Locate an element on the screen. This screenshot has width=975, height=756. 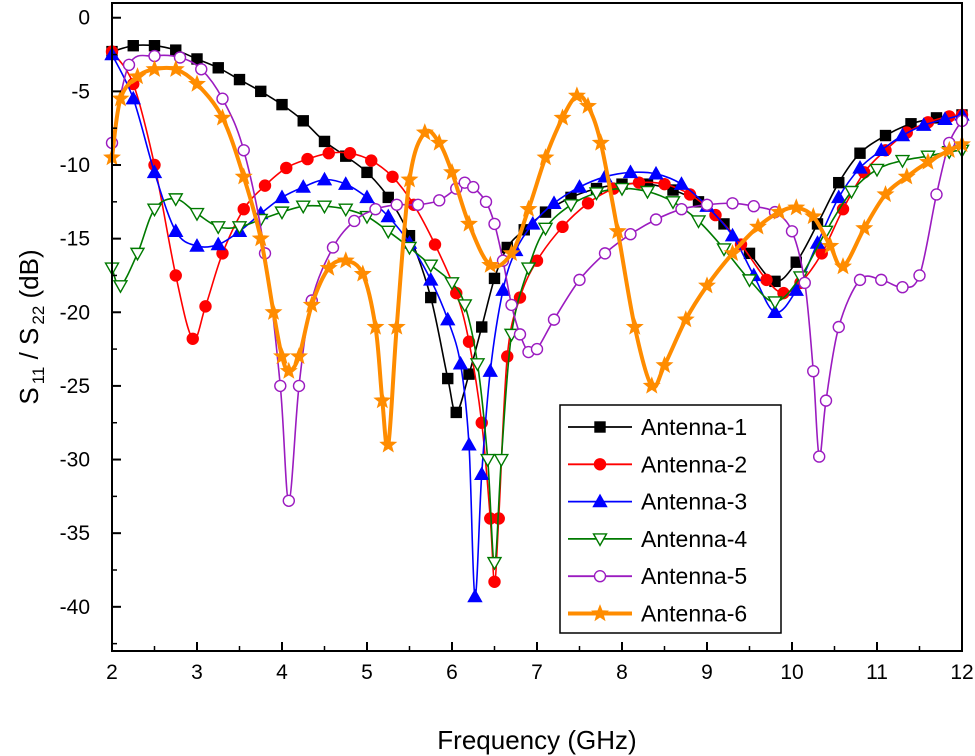
x-axis: 2 3 4 5 6 7 8 9 10 11 12 is located at coordinates (540, 663).